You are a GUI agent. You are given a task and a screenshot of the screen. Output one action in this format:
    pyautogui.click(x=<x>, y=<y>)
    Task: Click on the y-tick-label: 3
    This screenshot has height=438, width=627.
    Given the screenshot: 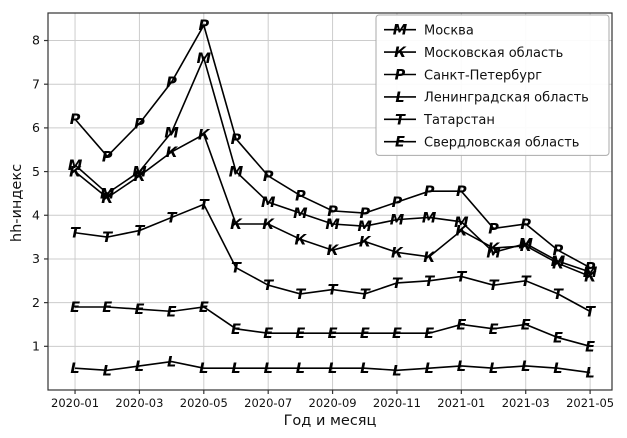 What is the action you would take?
    pyautogui.click(x=36, y=258)
    